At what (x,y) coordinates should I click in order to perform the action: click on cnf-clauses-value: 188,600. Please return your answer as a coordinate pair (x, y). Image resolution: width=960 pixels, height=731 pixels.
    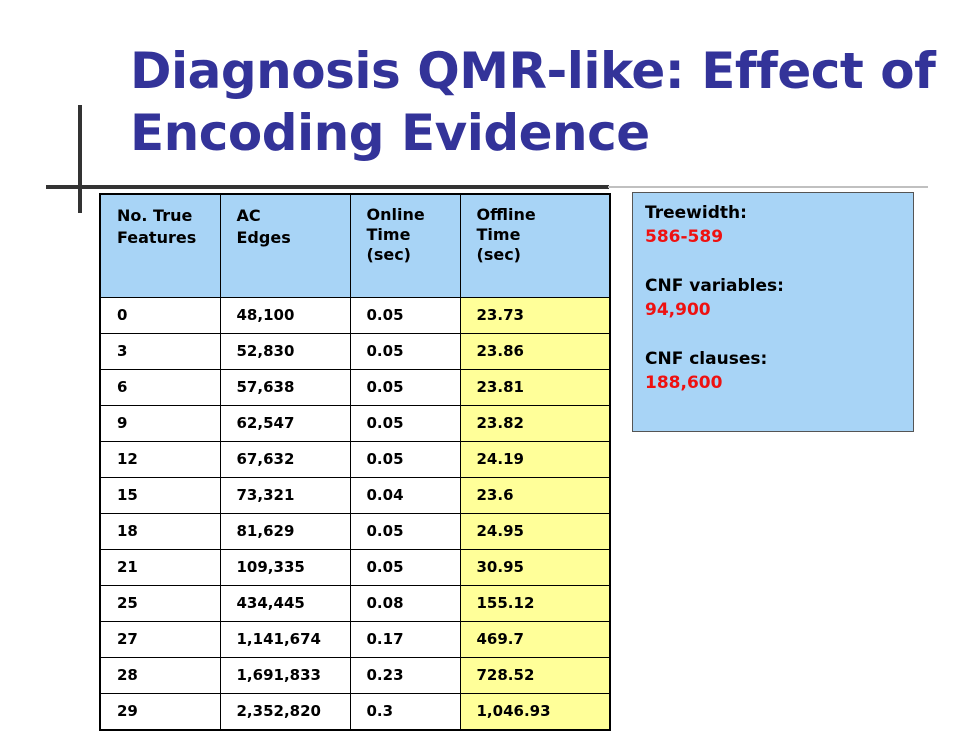
    Looking at the image, I should click on (684, 383).